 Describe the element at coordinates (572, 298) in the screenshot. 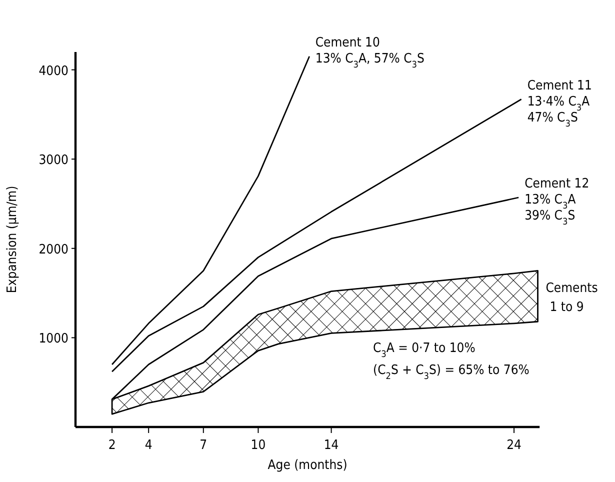

I see `legend-label: Cements 1 to 9` at that location.